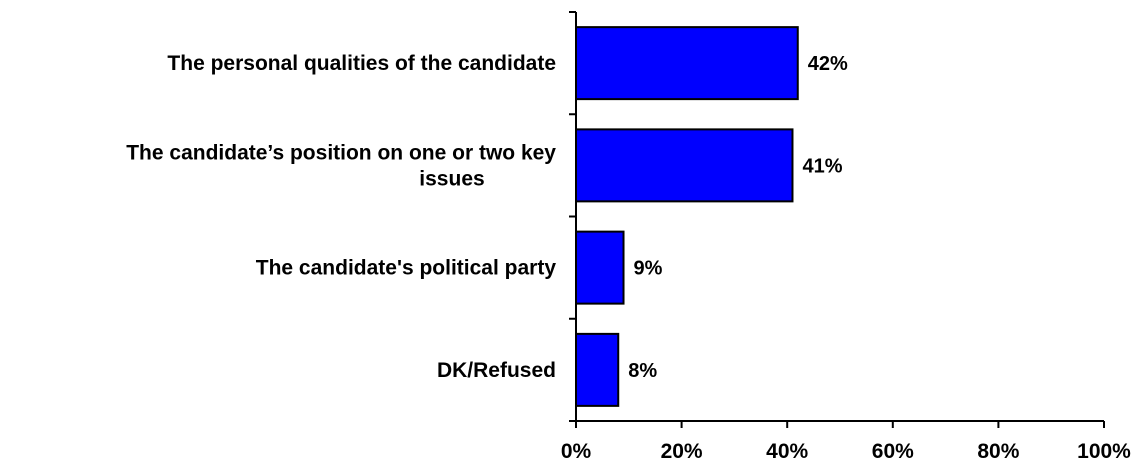 This screenshot has width=1140, height=472. Describe the element at coordinates (787, 451) in the screenshot. I see `x-tick-label-2: 40%` at that location.